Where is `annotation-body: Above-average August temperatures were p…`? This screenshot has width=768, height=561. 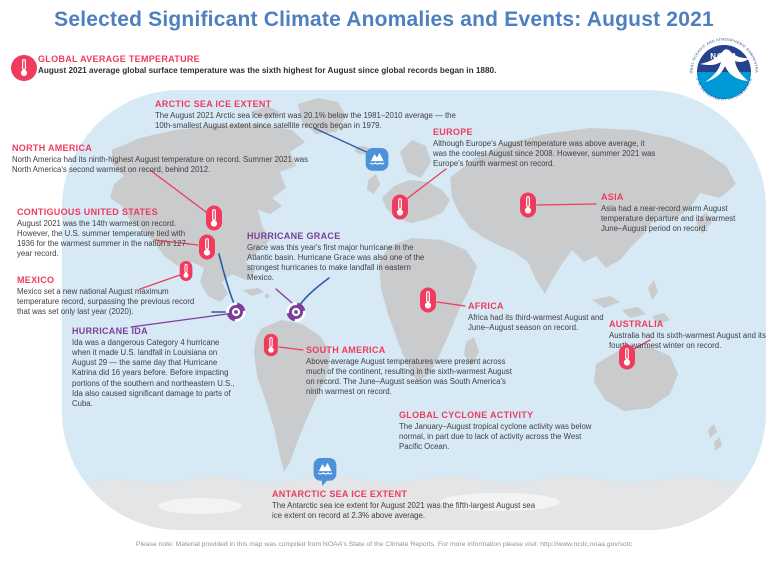
annotation-body: Above-average August temperatures were p… is located at coordinates (409, 377).